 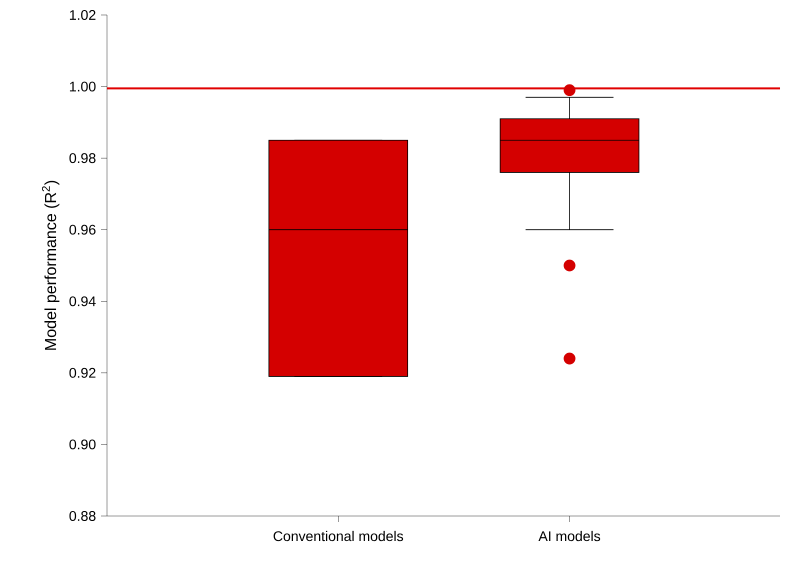 What do you see at coordinates (82, 301) in the screenshot?
I see `y-tick-label: 0.94` at bounding box center [82, 301].